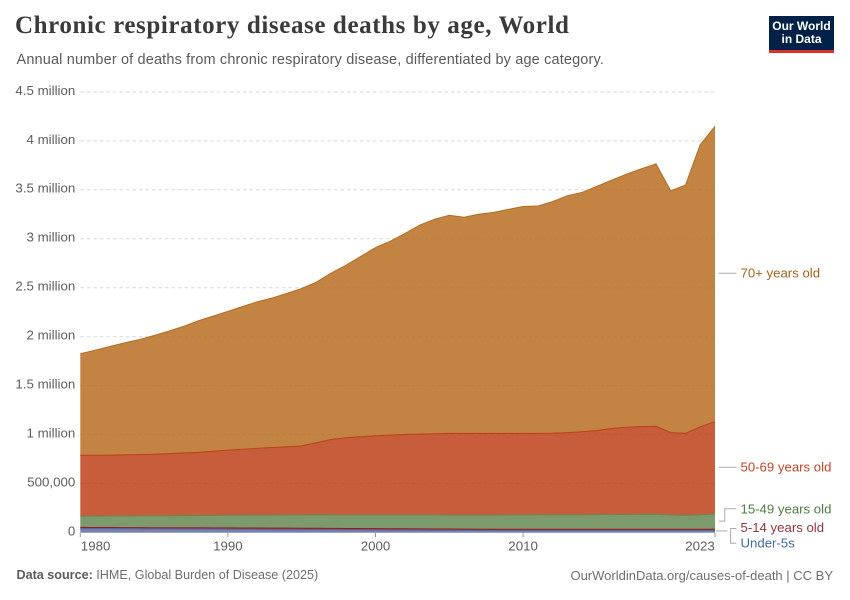 This screenshot has width=850, height=600. Describe the element at coordinates (228, 545) in the screenshot. I see `svg-text: 1990` at that location.